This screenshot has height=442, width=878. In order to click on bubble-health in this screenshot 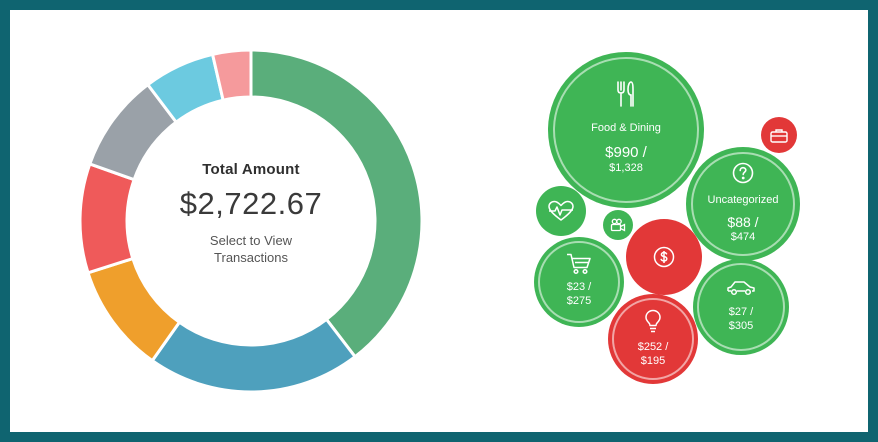, I will do `click(561, 211)`.